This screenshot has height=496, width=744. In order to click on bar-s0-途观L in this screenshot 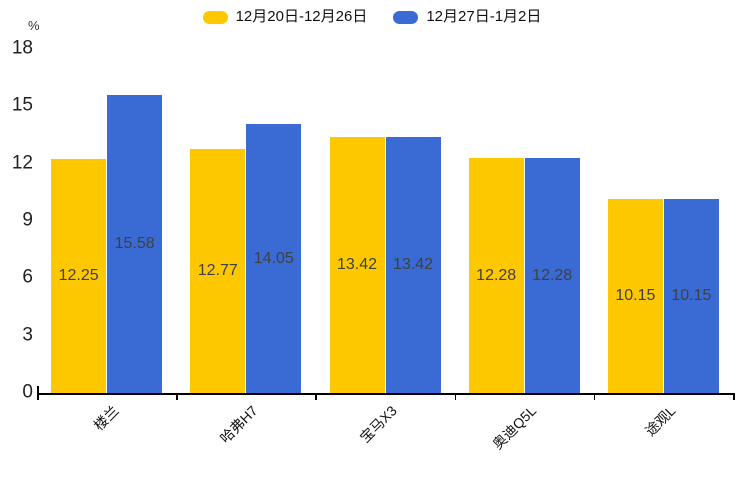, I will do `click(635, 296)`.